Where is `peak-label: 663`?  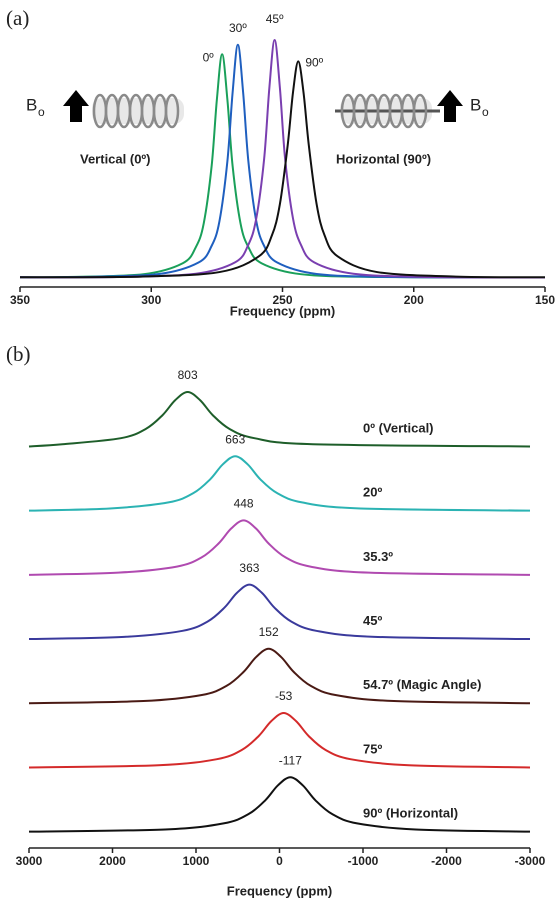 peak-label: 663 is located at coordinates (235, 439).